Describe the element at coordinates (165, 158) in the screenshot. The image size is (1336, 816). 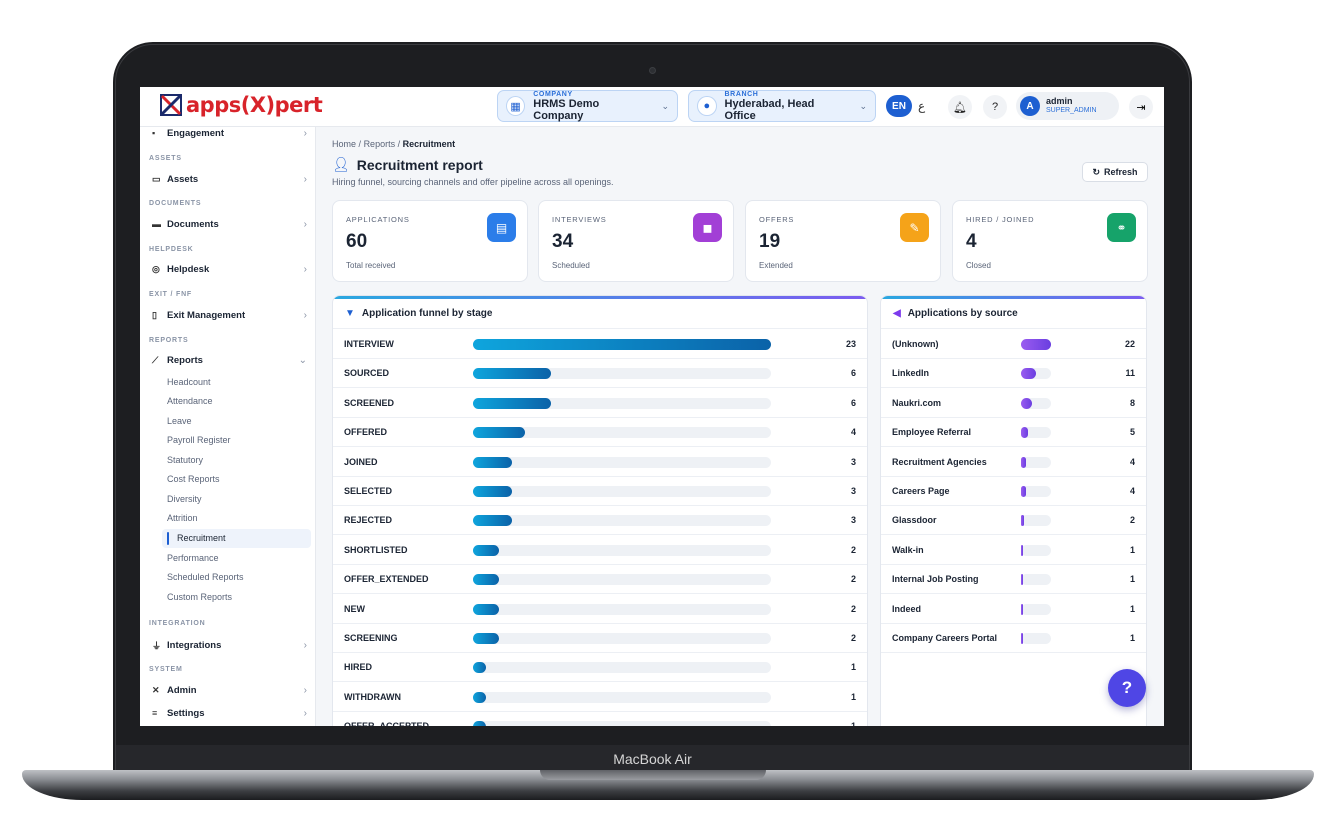
I see `section-assets: ASSETS` at that location.